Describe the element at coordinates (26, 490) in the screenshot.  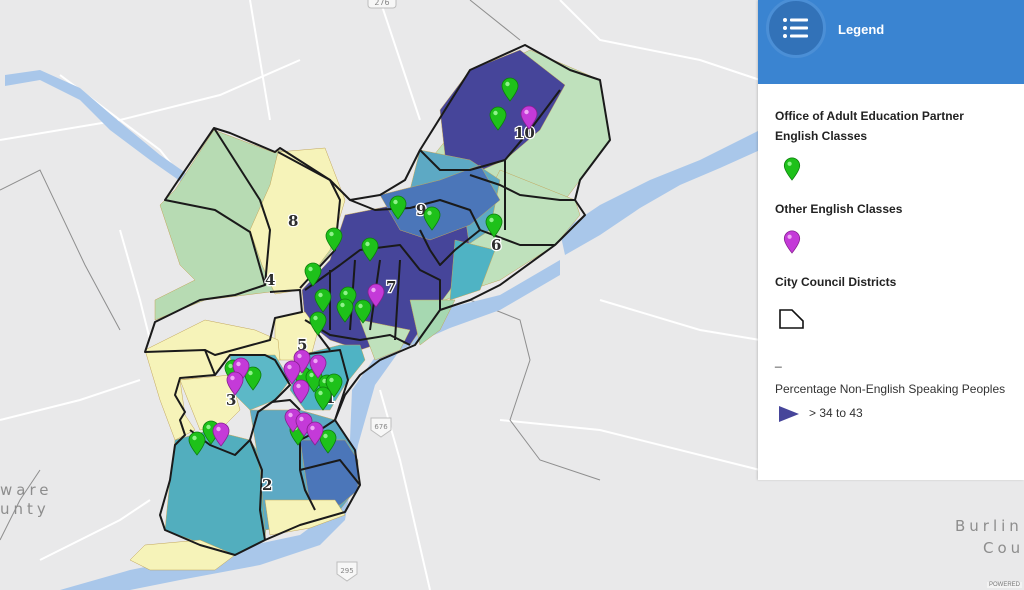
I see `place-label-delaware-county: ware` at that location.